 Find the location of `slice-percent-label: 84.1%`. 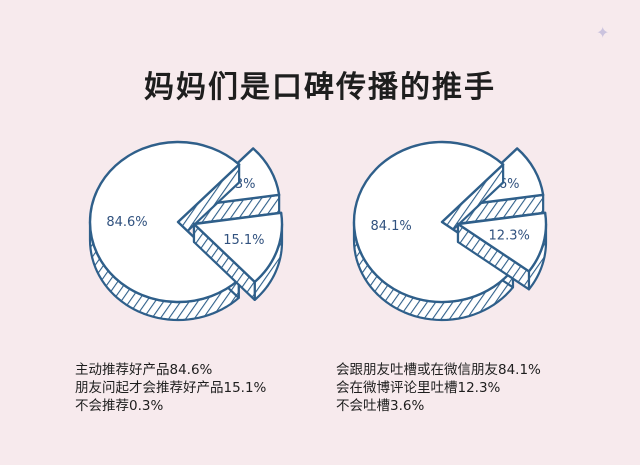

slice-percent-label: 84.1% is located at coordinates (390, 226).